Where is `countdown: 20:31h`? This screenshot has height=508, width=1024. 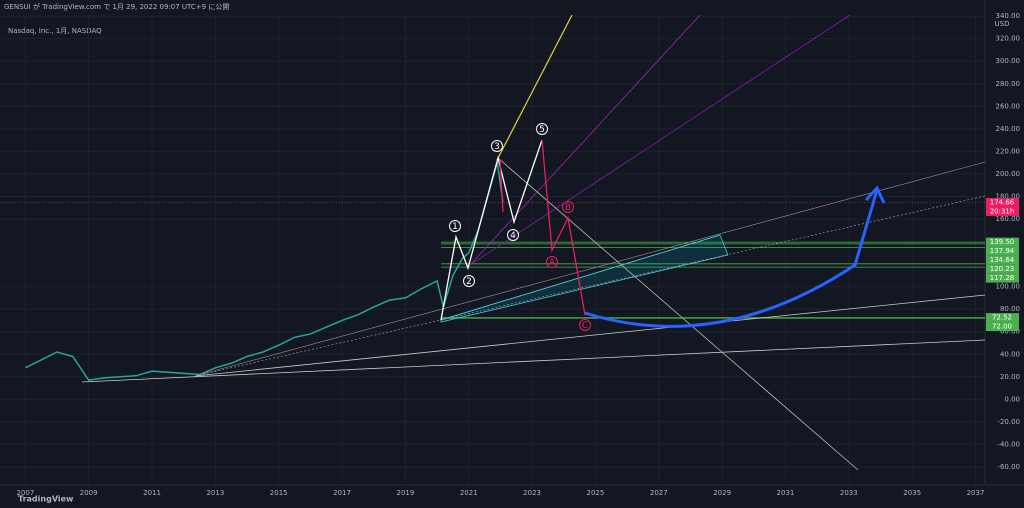
countdown: 20:31h is located at coordinates (1002, 211).